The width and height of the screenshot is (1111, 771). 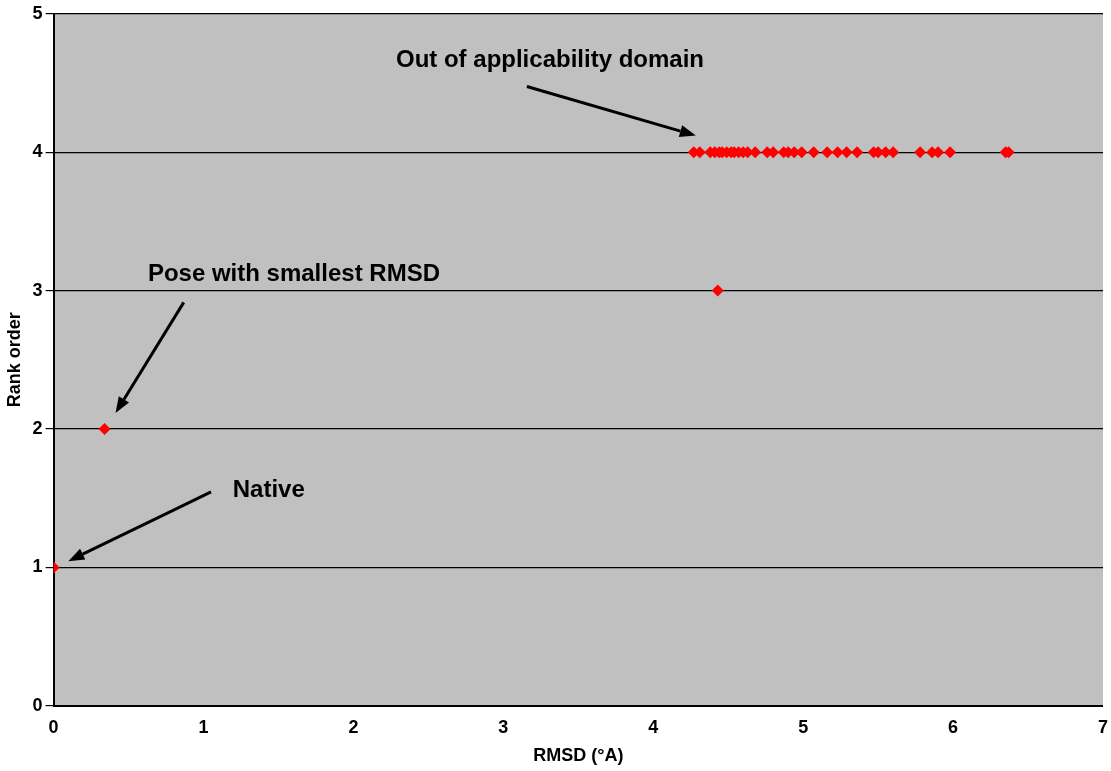 I want to click on x-tick-label: 1, so click(x=203, y=726).